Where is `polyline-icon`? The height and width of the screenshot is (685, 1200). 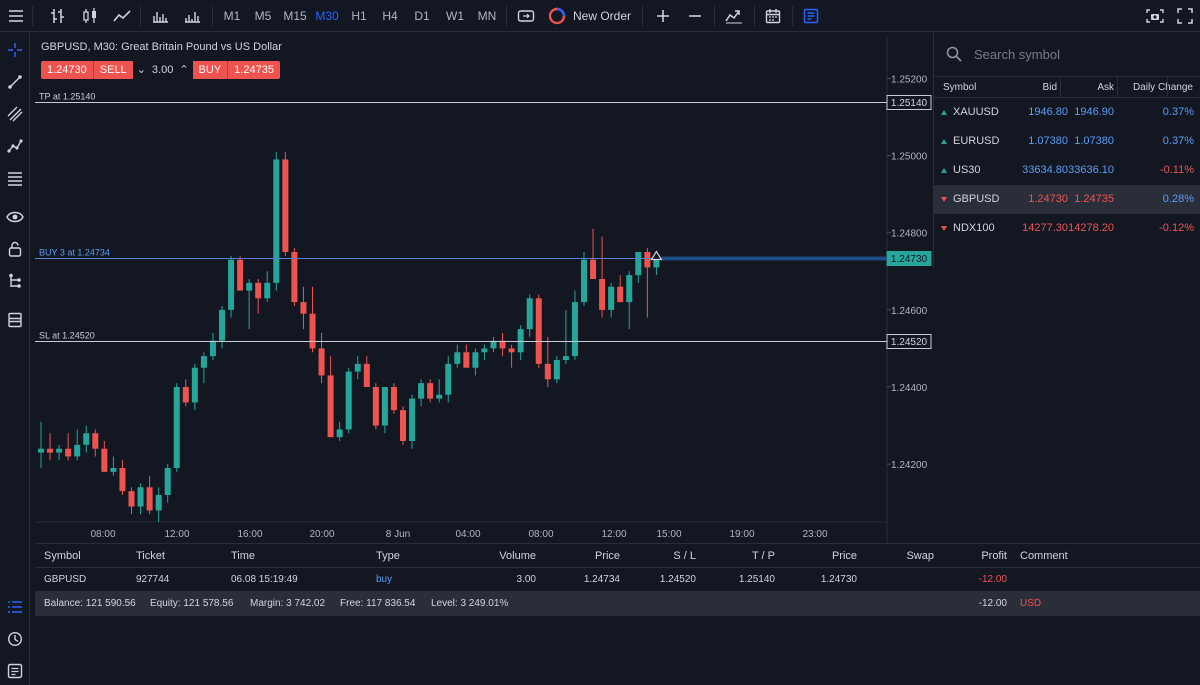 polyline-icon is located at coordinates (15, 146).